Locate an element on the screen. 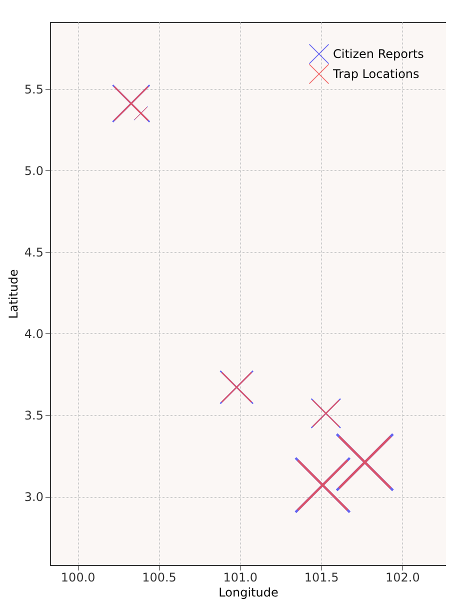  x-tick-label: 101.0 is located at coordinates (240, 577).